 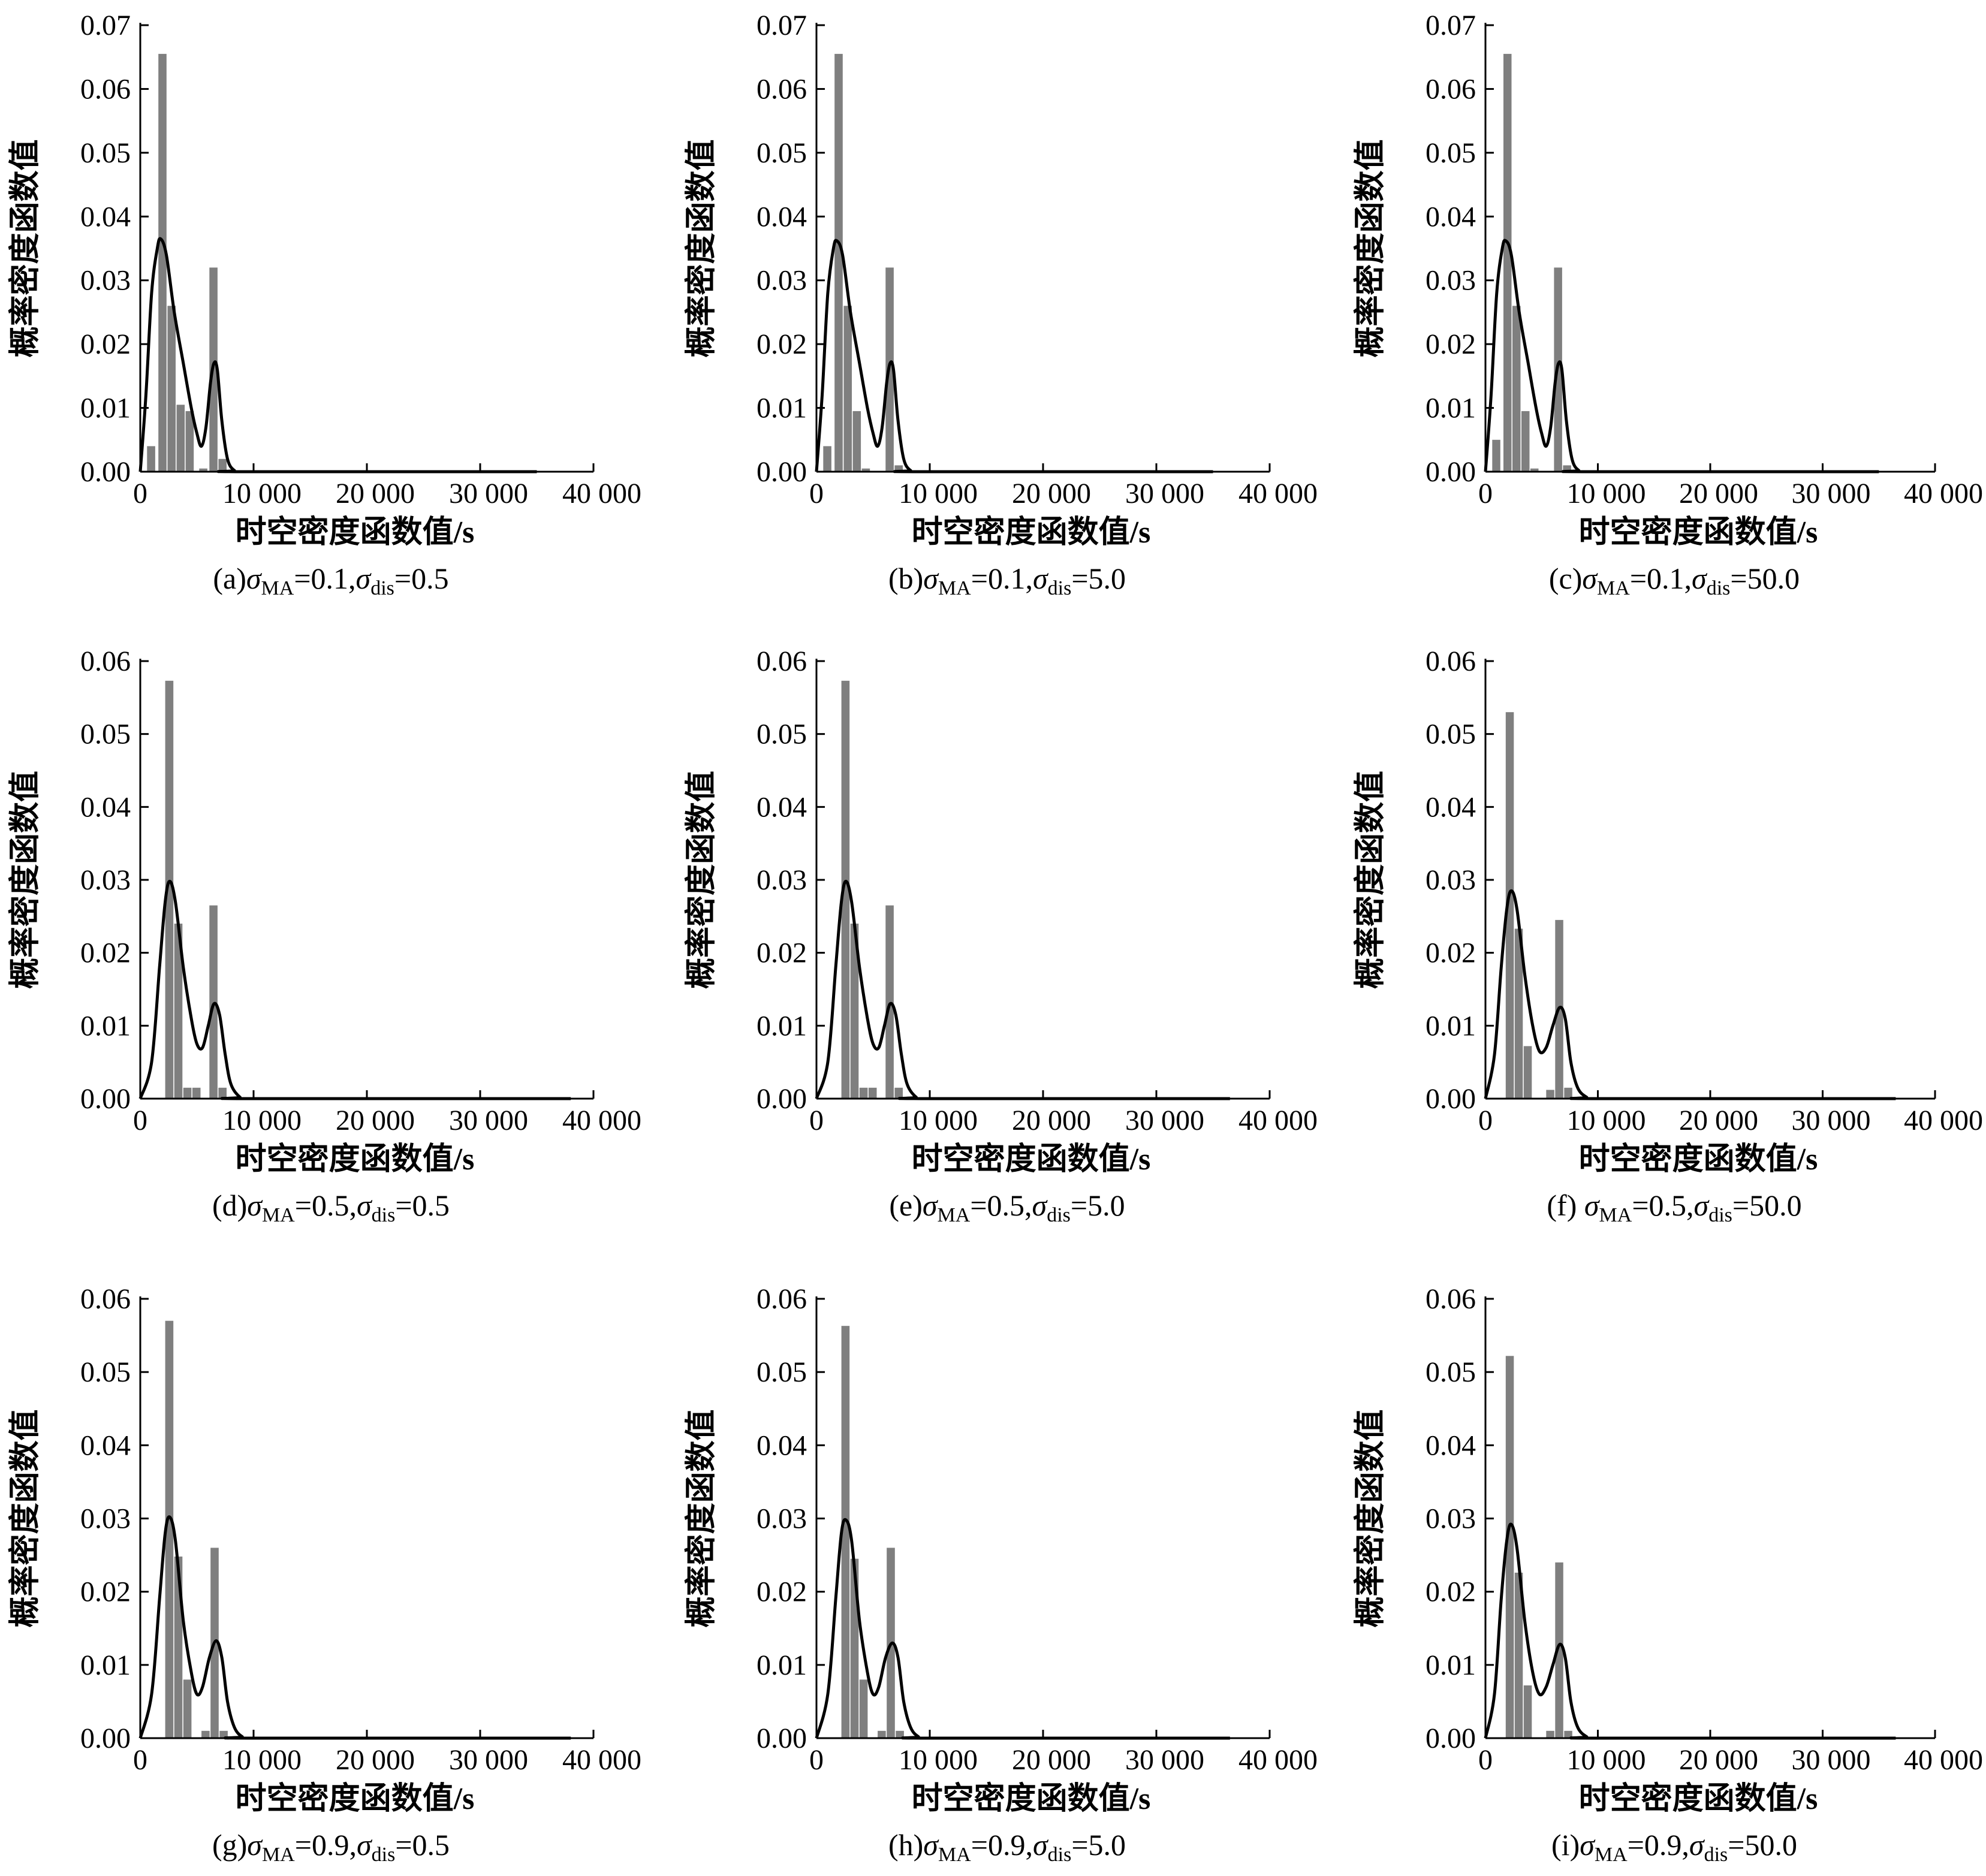 What do you see at coordinates (1675, 580) in the screenshot?
I see `panel-caption: (c)σMA=0.1,σdis=50.0` at bounding box center [1675, 580].